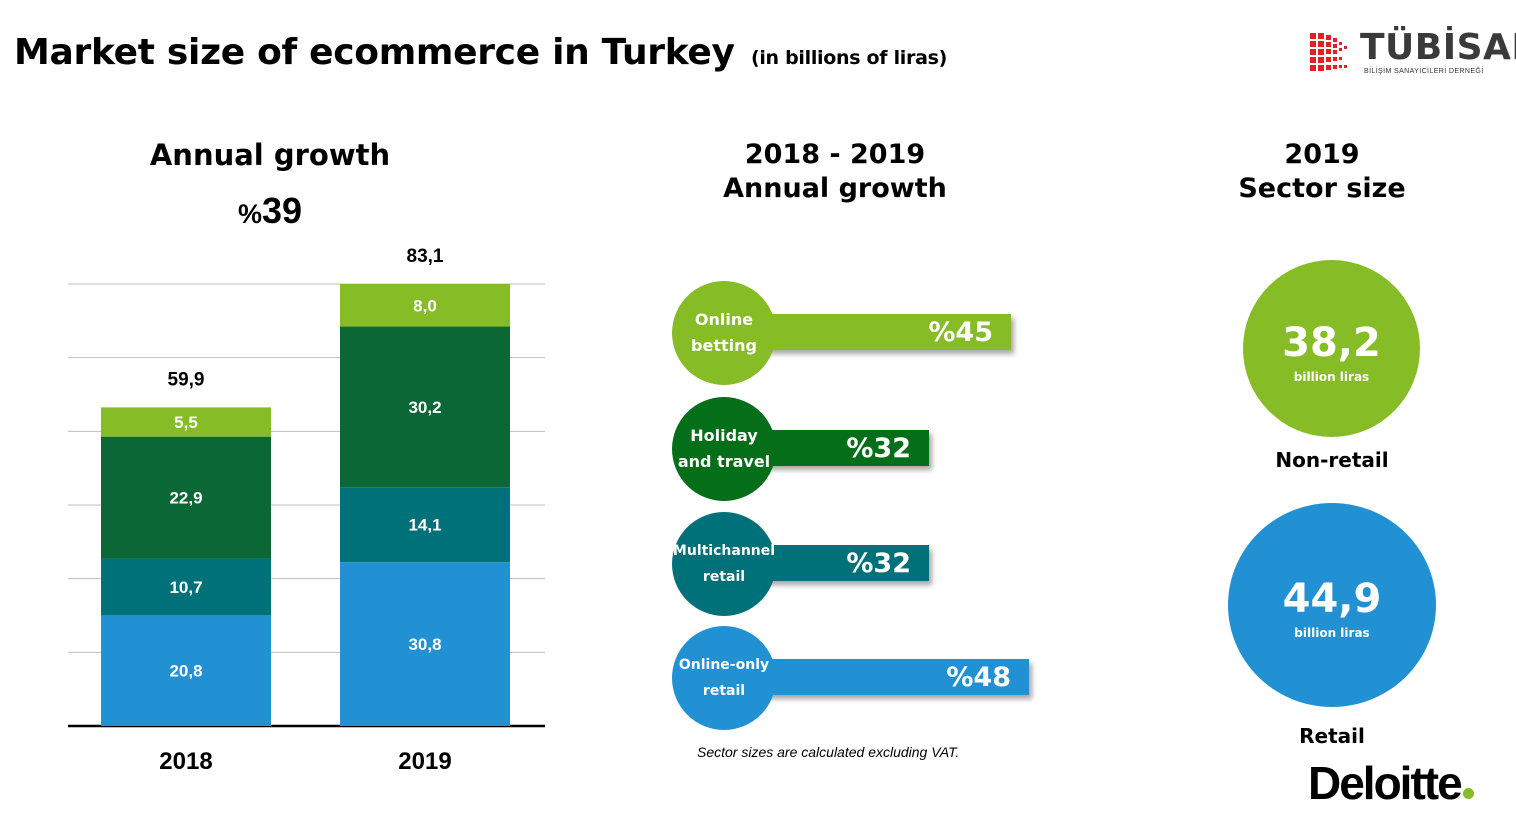 This screenshot has height=819, width=1516. Describe the element at coordinates (1424, 71) in the screenshot. I see `tubisad-subtitle: BİLİŞİM SANAYİCİLERİ DERNEĞİ` at that location.